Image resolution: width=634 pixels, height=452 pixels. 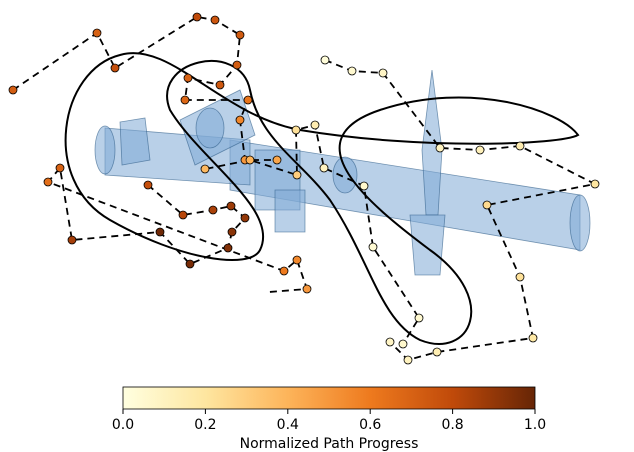 What do you see at coordinates (205, 425) in the screenshot?
I see `colorbar-tick-label: 0.2` at bounding box center [205, 425].